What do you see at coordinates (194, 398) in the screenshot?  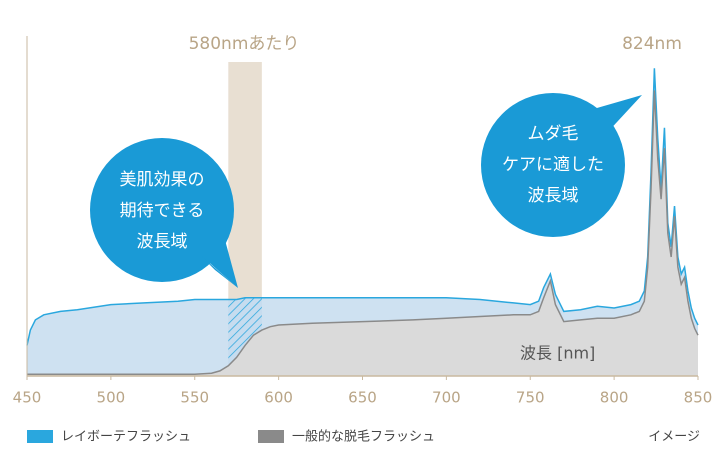 I see `x-tick-label: 550` at bounding box center [194, 398].